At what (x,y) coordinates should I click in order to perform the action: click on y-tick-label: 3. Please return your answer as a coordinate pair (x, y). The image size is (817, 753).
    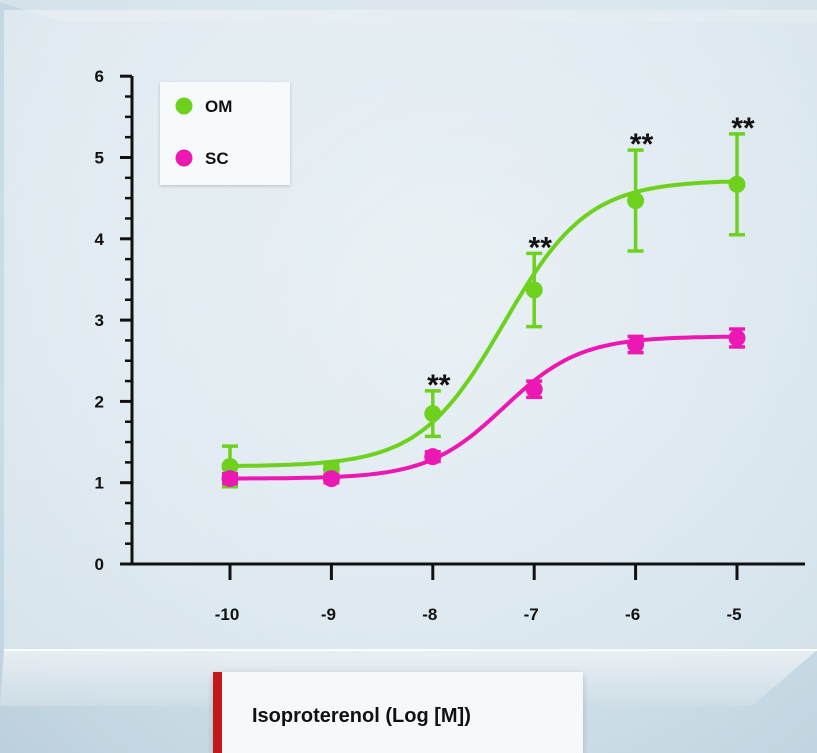
    Looking at the image, I should click on (99, 320).